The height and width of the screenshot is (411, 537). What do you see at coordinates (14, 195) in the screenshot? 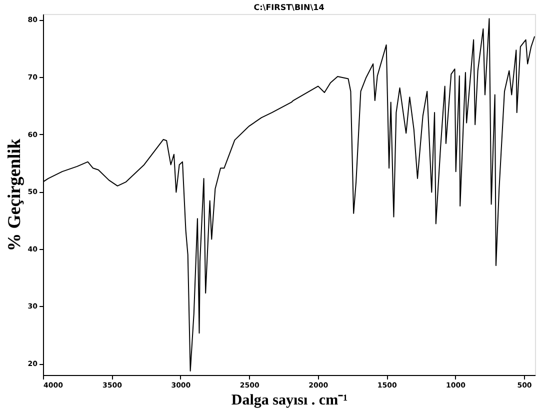
I see `y-axis-title: % Geçirgenlik` at bounding box center [14, 195].